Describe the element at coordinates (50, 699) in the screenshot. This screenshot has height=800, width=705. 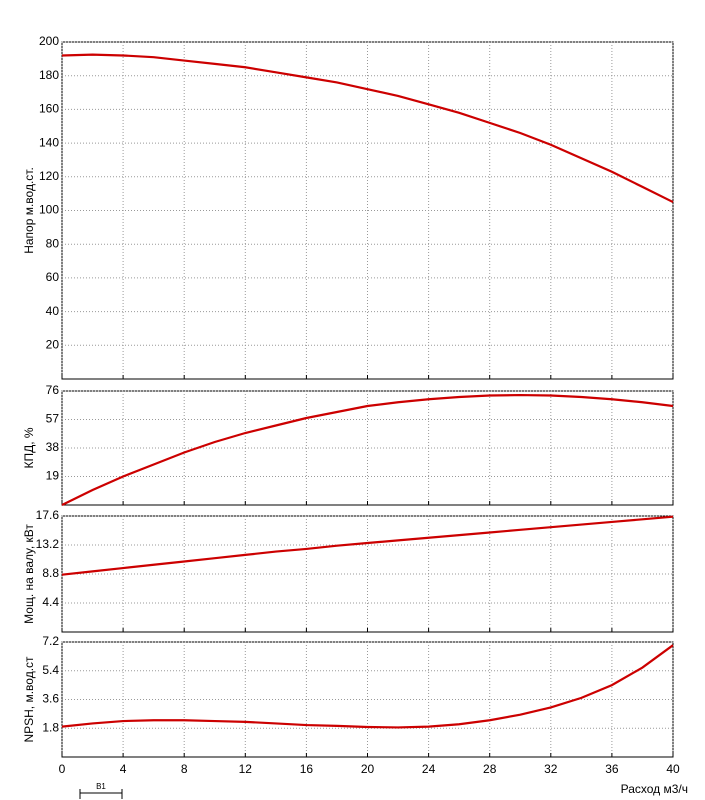
I see `y-tick-label: 3.6` at that location.